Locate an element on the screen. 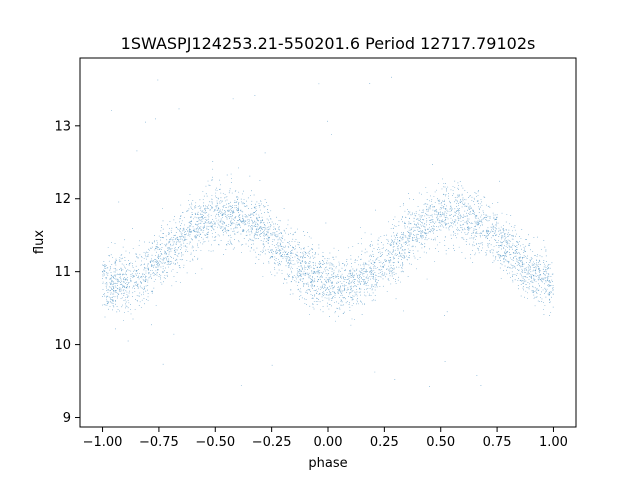 This screenshot has height=480, width=640. x-tick-label: 0.50 is located at coordinates (440, 442).